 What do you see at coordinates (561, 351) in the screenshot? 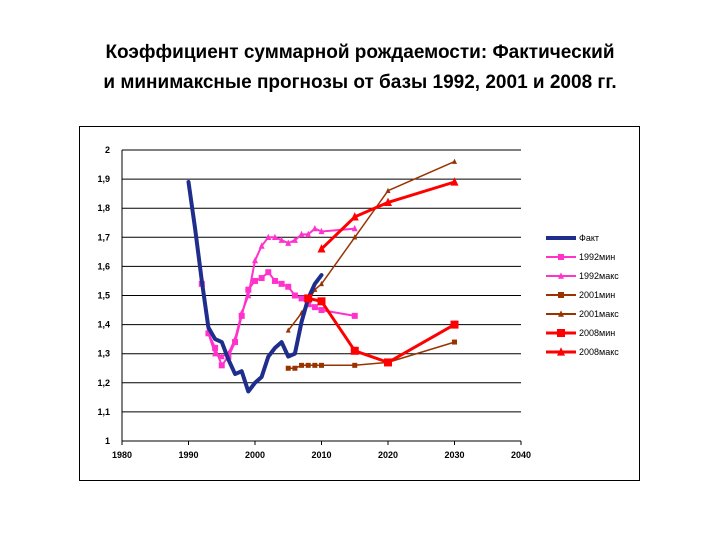
I see `legend-item-2008макс-marker` at bounding box center [561, 351].